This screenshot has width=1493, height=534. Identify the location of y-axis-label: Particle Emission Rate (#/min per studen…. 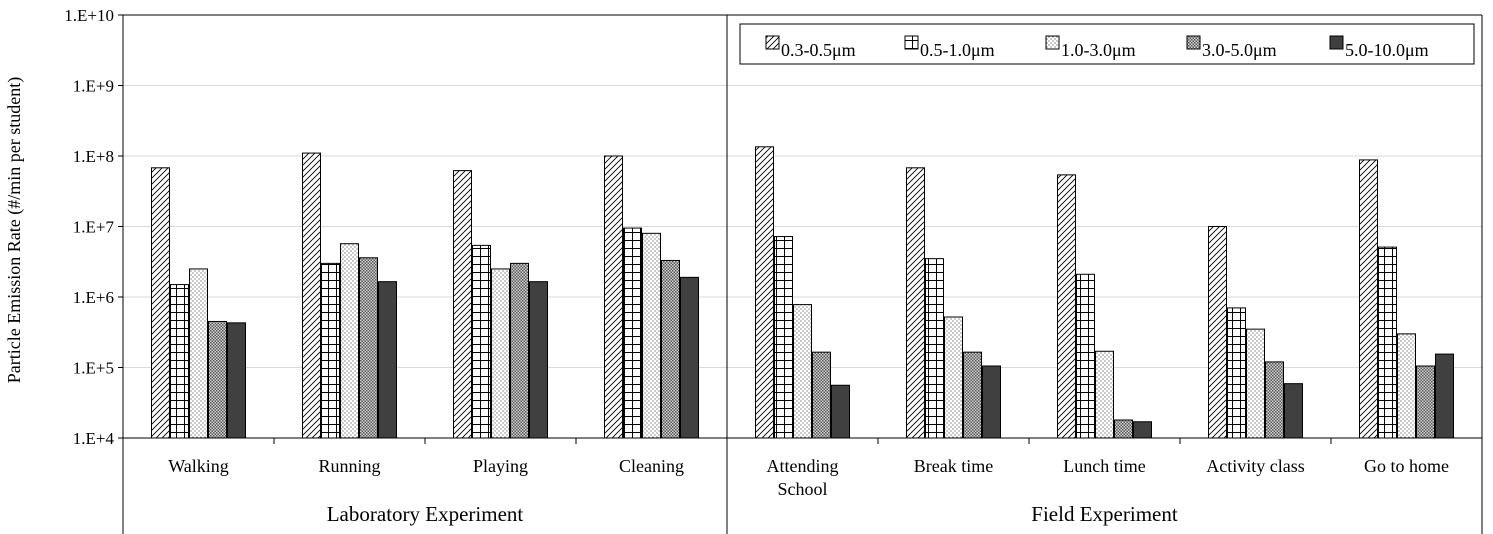
(14, 230).